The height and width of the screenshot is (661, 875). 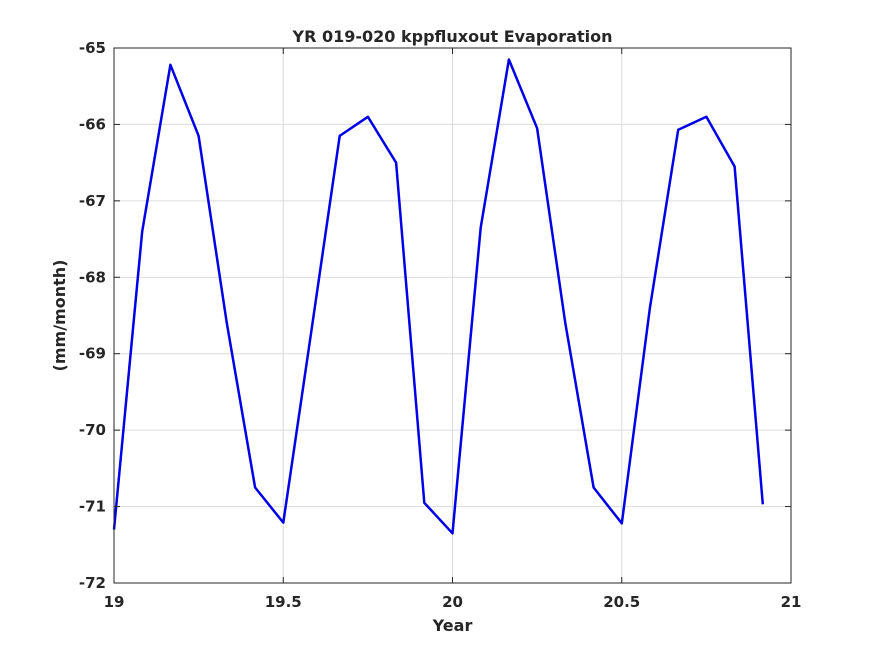 I want to click on y-tick-label: -71, so click(x=92, y=507).